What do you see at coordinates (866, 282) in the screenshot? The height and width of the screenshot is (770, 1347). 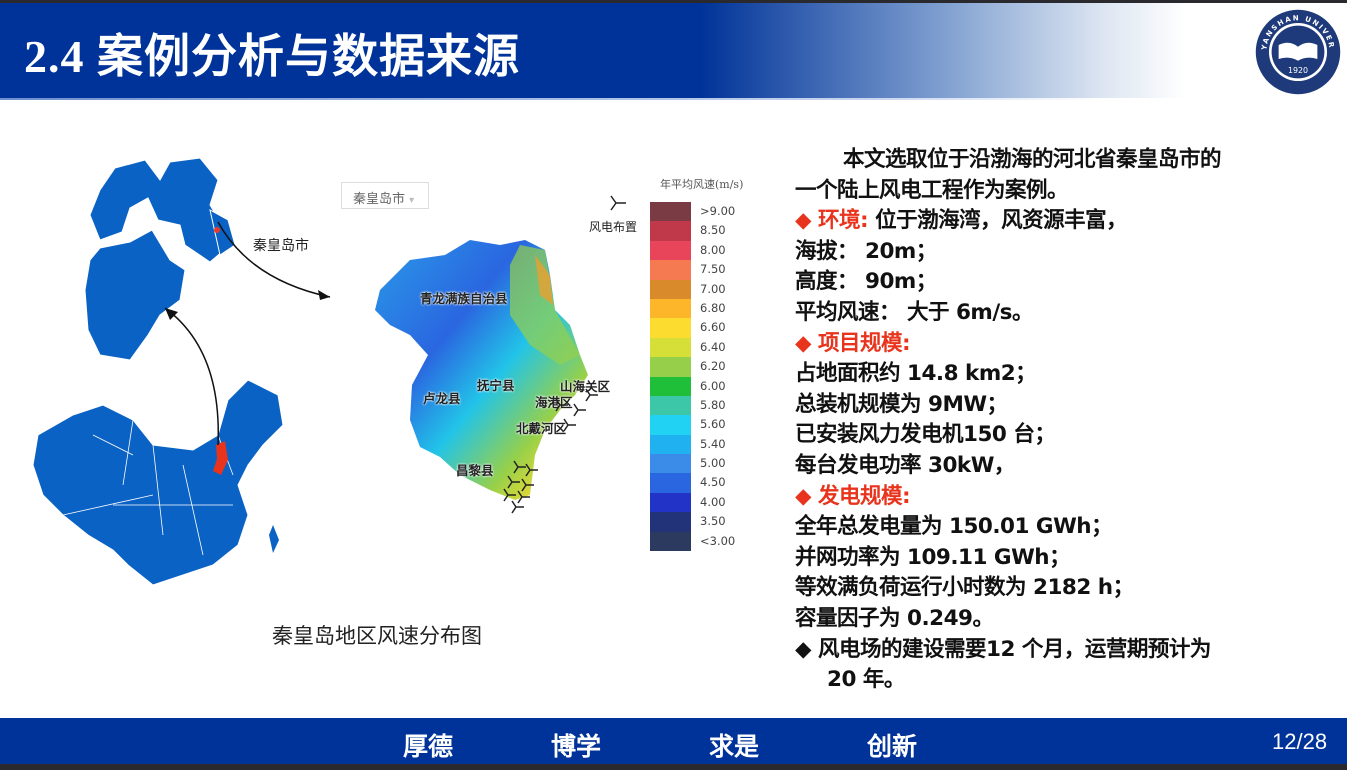 I see `height: 高度： 90m；` at bounding box center [866, 282].